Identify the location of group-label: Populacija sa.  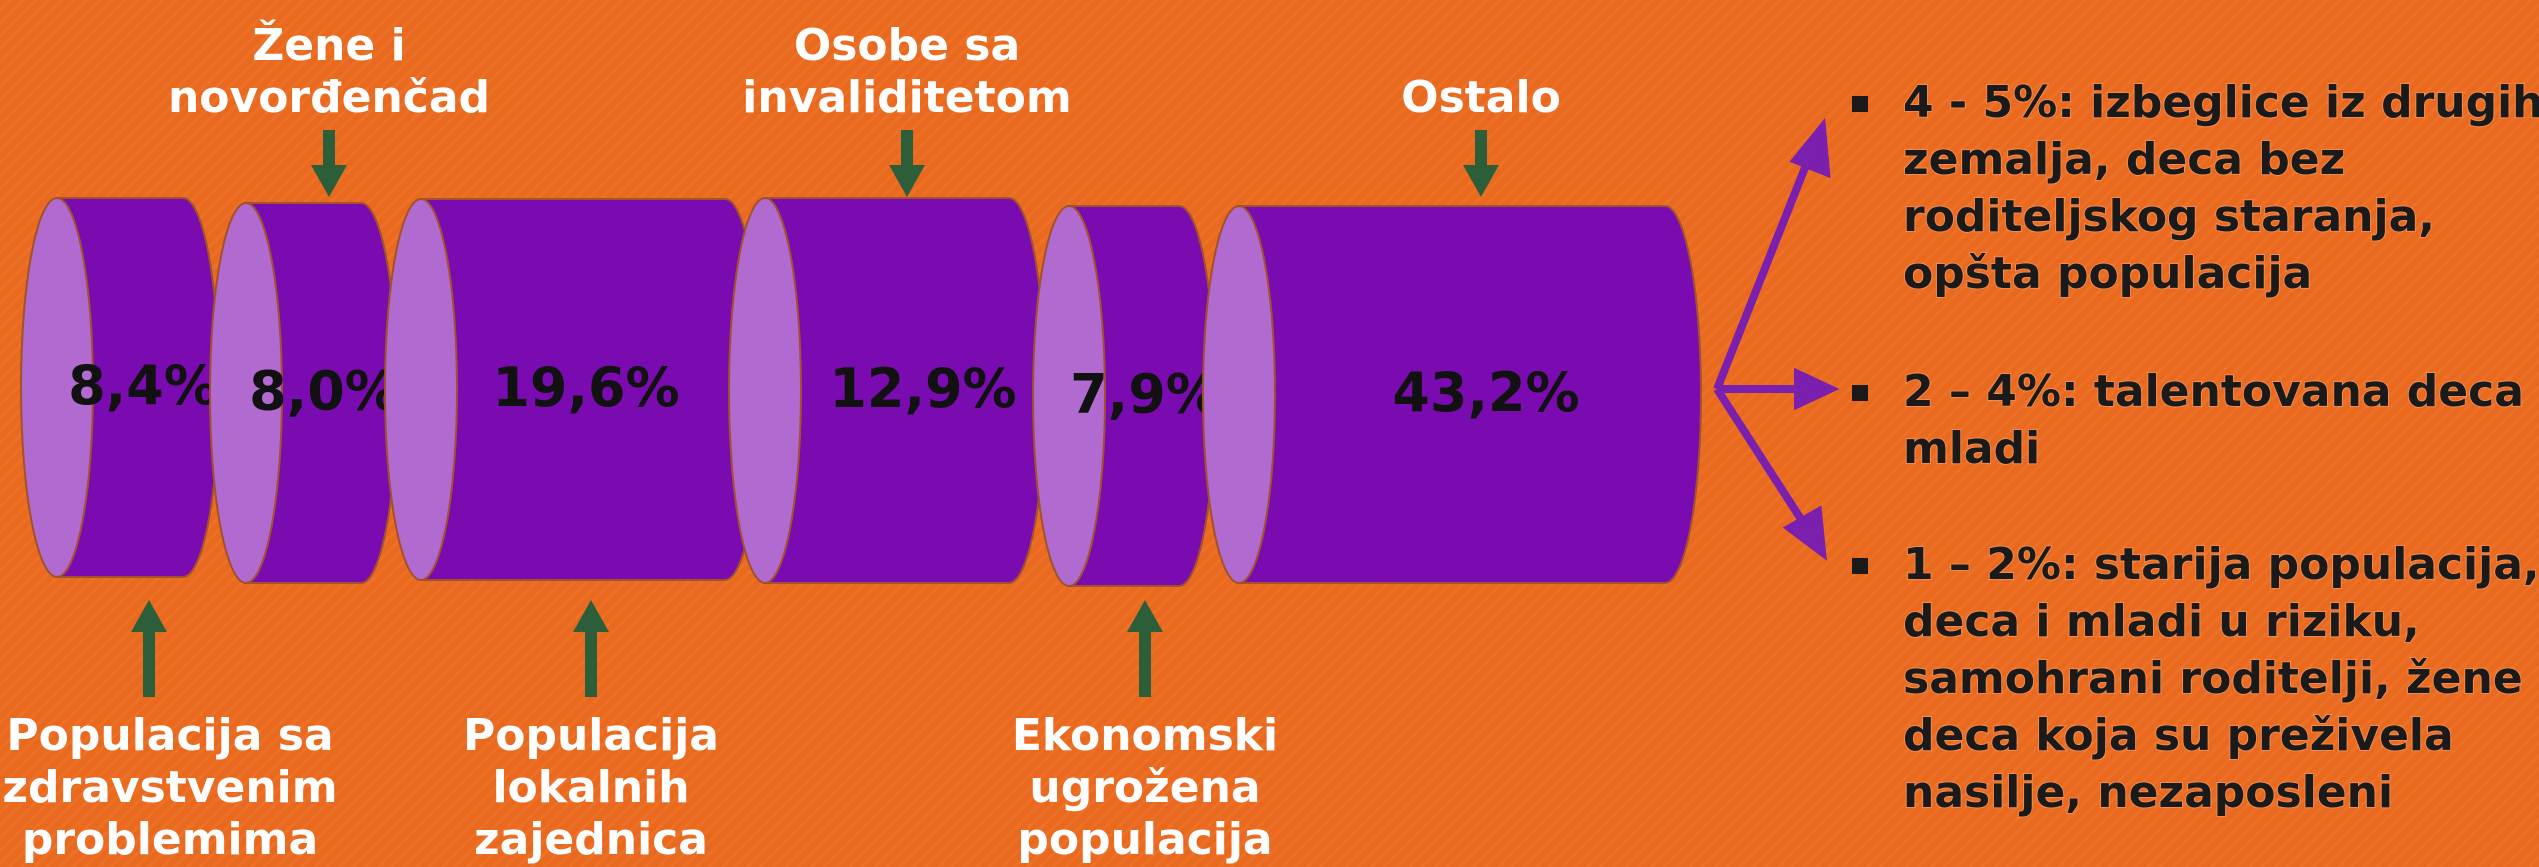
(169, 735).